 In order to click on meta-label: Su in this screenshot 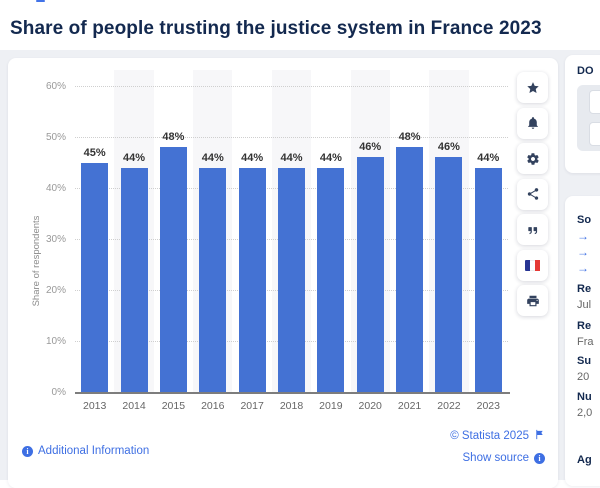, I will do `click(584, 361)`.